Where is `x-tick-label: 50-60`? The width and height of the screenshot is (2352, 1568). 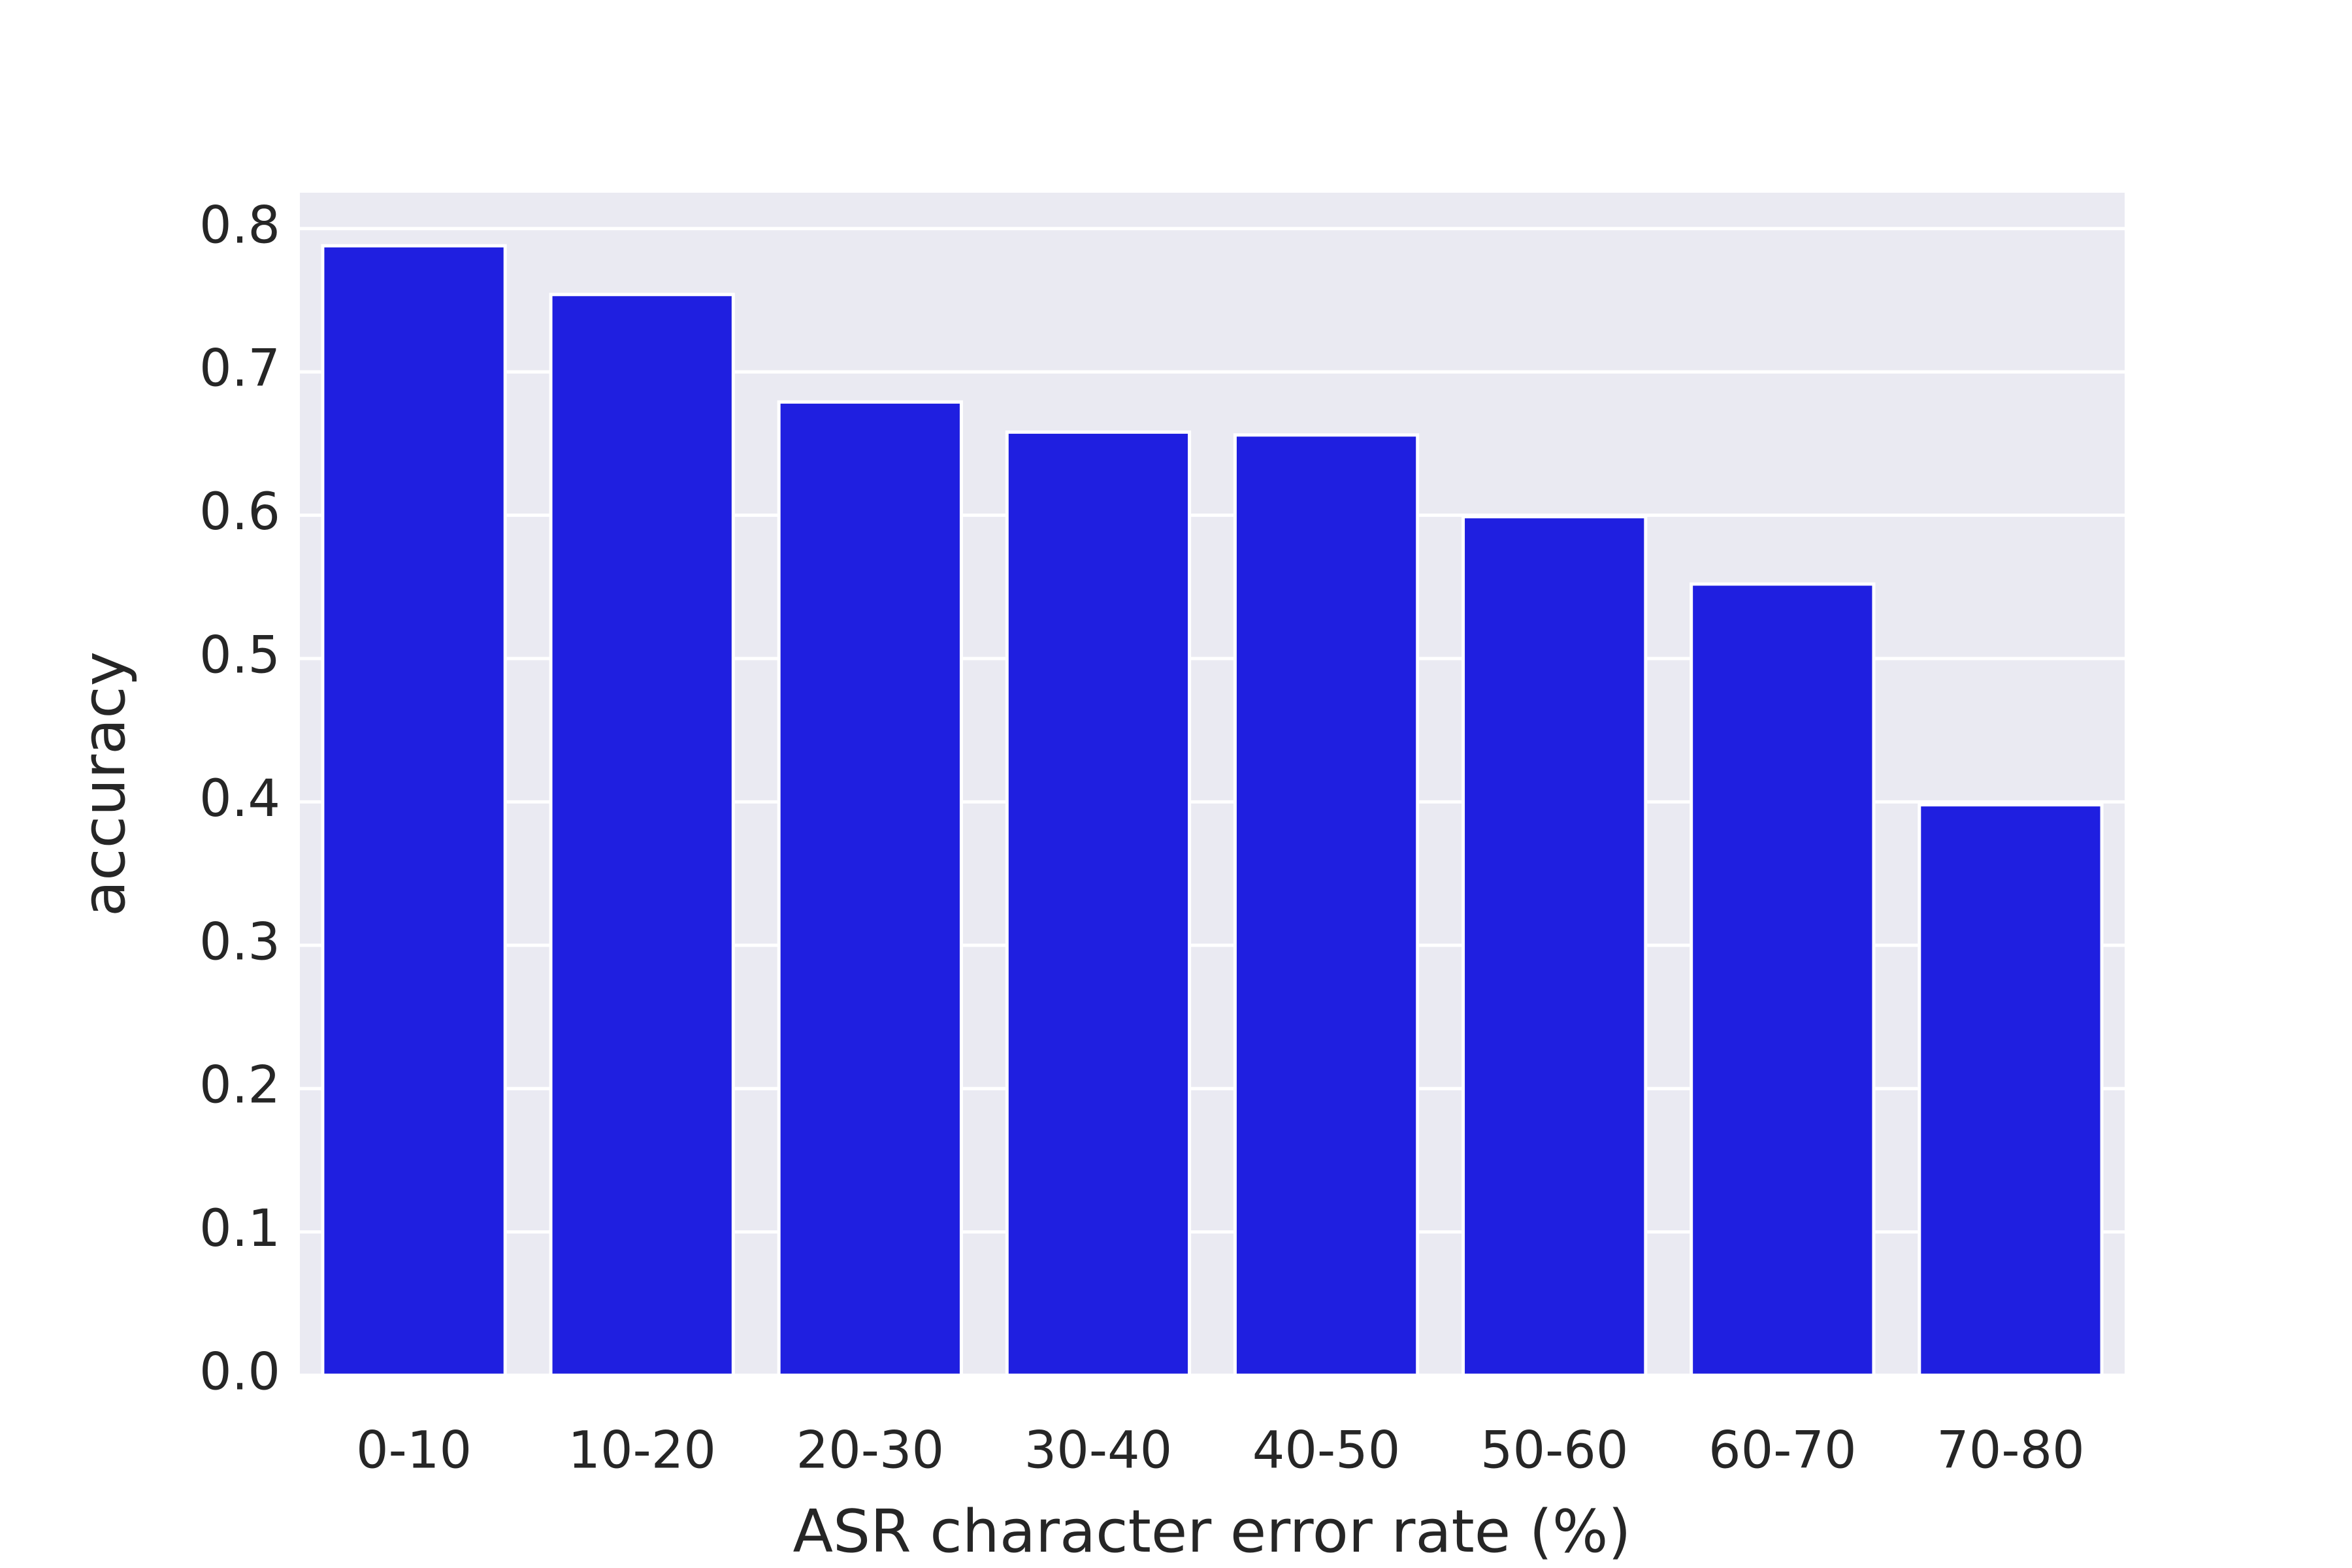
x-tick-label: 50-60 is located at coordinates (1554, 1450).